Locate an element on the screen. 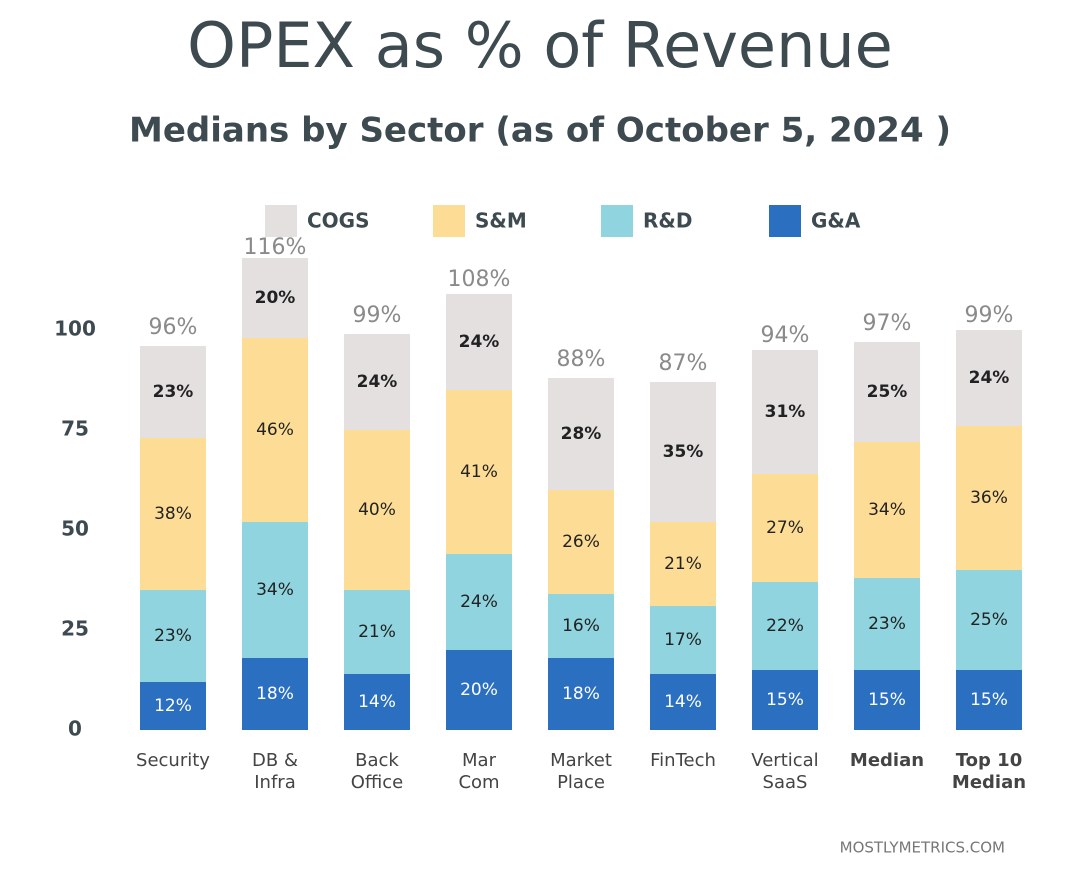 This screenshot has height=879, width=1080. data-label: 22% is located at coordinates (785, 626).